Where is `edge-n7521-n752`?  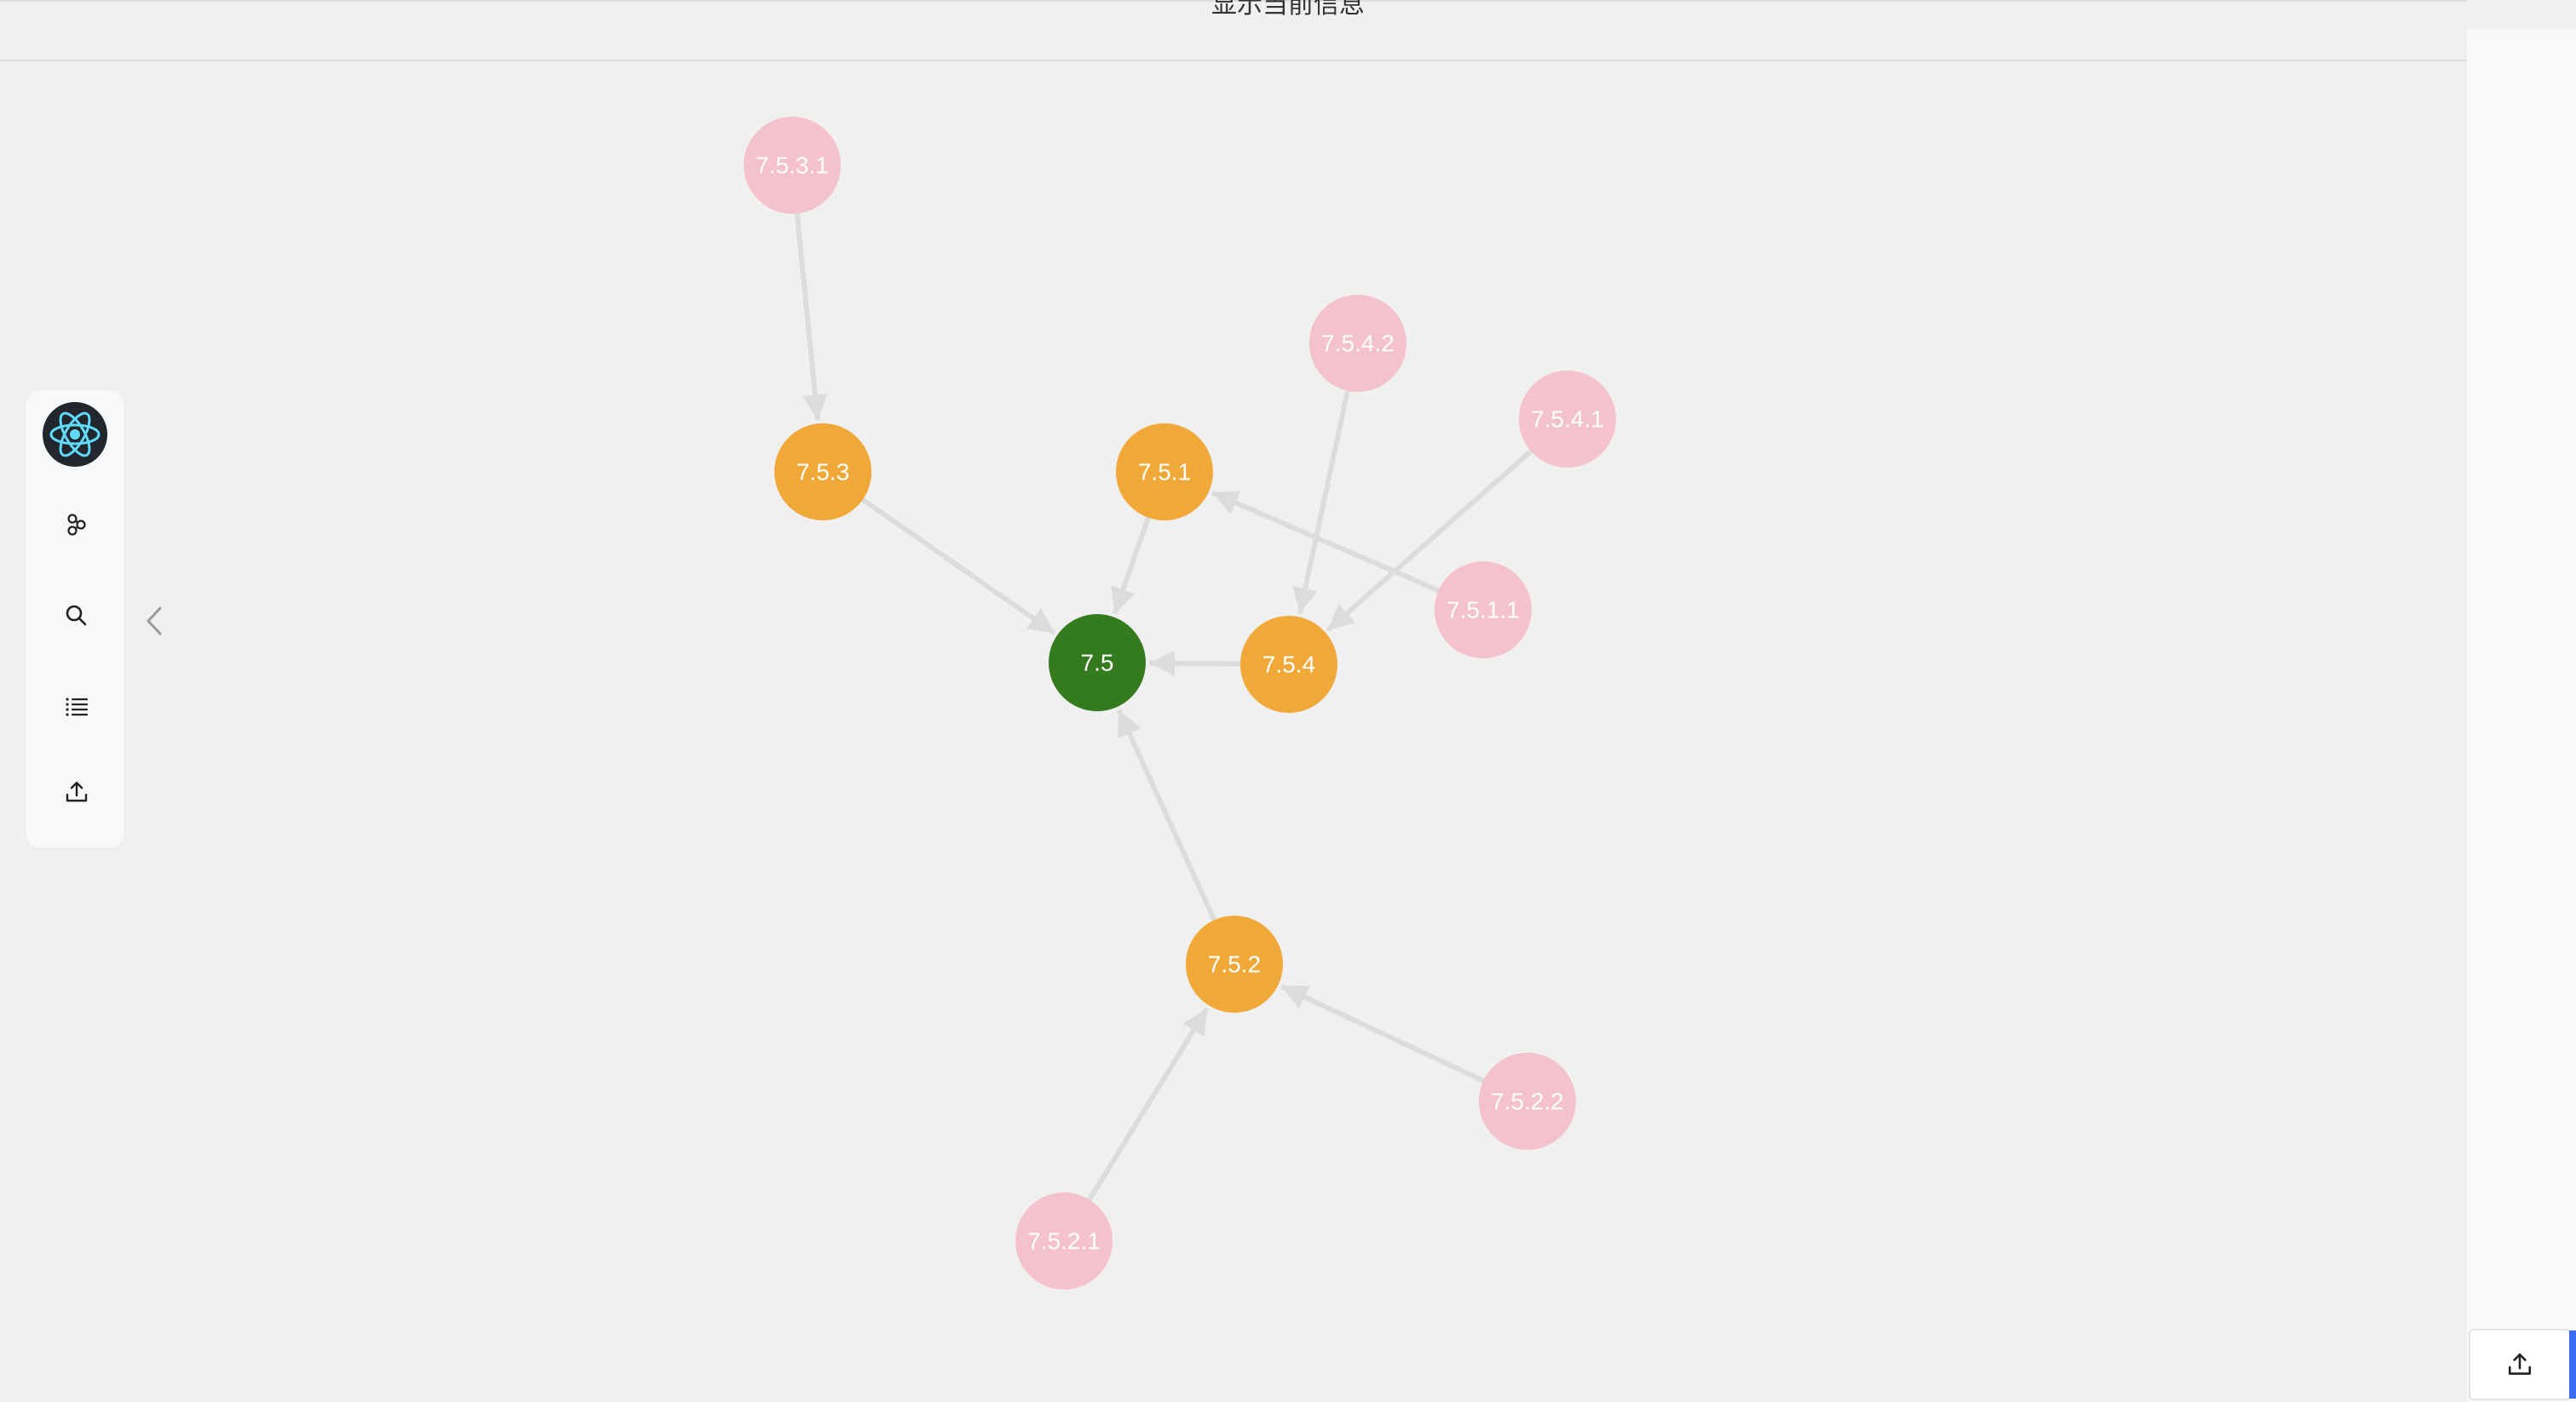 edge-n7521-n752 is located at coordinates (1149, 1104).